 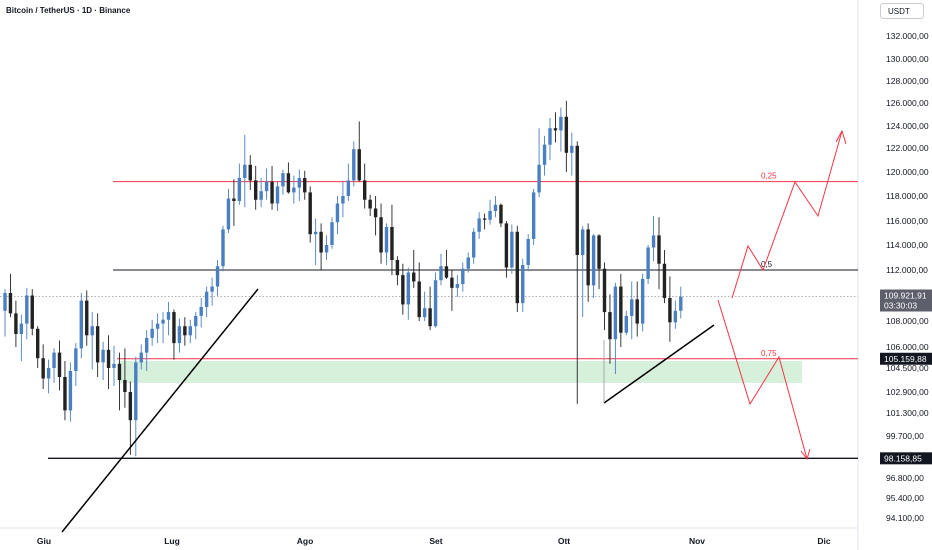 What do you see at coordinates (460, 372) in the screenshot?
I see `support-zone-layer` at bounding box center [460, 372].